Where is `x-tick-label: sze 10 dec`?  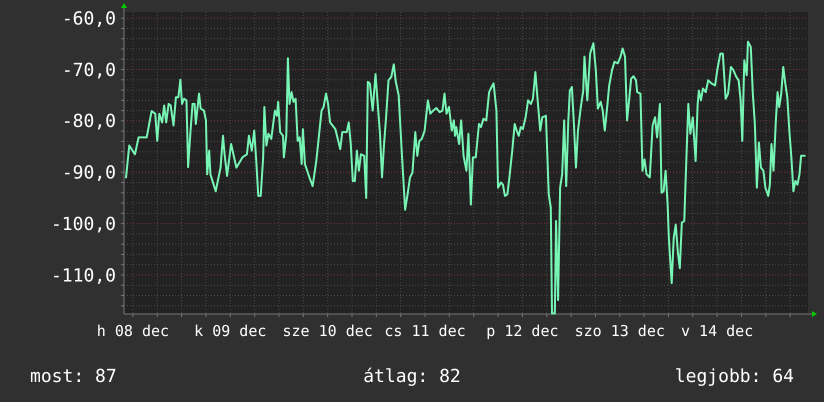
x-tick-label: sze 10 dec is located at coordinates (327, 331).